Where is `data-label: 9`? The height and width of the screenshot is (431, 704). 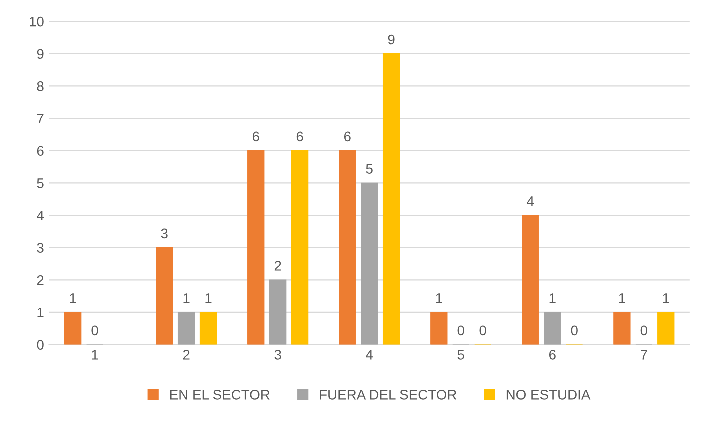 data-label: 9 is located at coordinates (391, 39).